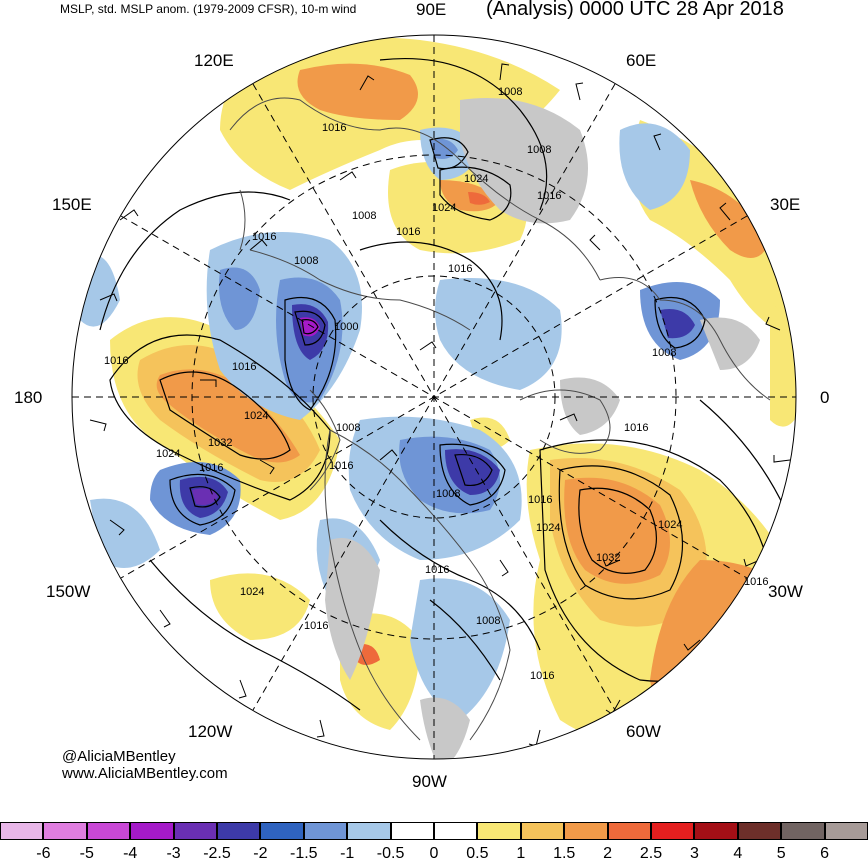 The width and height of the screenshot is (868, 865). I want to click on anomaly-negative-scandinavia-core, so click(677, 324).